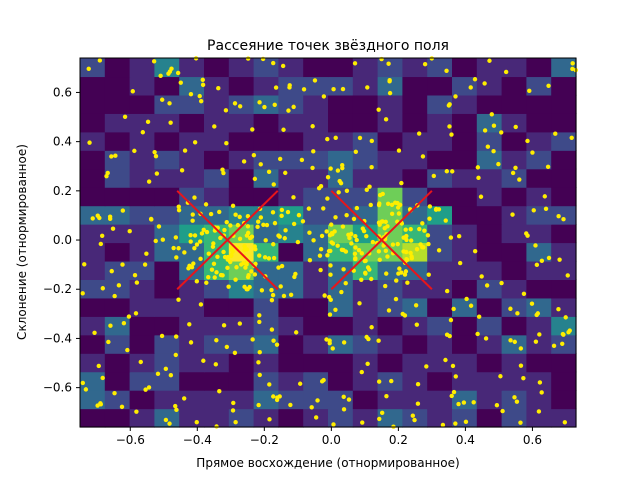 The width and height of the screenshot is (640, 480). I want to click on x-tick-label: −0.4, so click(197, 440).